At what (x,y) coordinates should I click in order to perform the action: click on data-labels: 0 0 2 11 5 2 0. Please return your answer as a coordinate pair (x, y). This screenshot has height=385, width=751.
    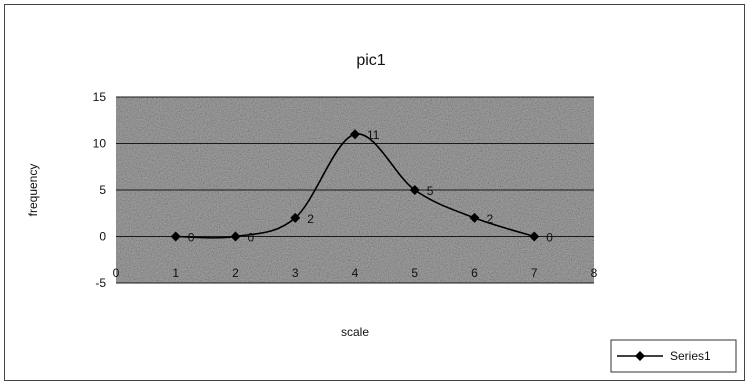
    Looking at the image, I should click on (371, 186).